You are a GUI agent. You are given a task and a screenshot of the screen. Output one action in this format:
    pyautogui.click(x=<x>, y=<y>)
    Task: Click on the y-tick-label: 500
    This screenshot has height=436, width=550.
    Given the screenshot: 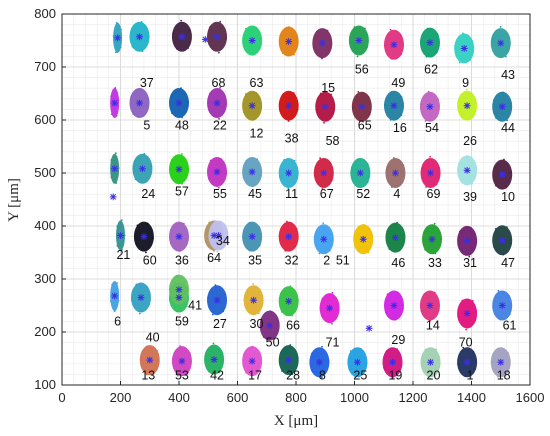 What is the action you would take?
    pyautogui.click(x=45, y=172)
    